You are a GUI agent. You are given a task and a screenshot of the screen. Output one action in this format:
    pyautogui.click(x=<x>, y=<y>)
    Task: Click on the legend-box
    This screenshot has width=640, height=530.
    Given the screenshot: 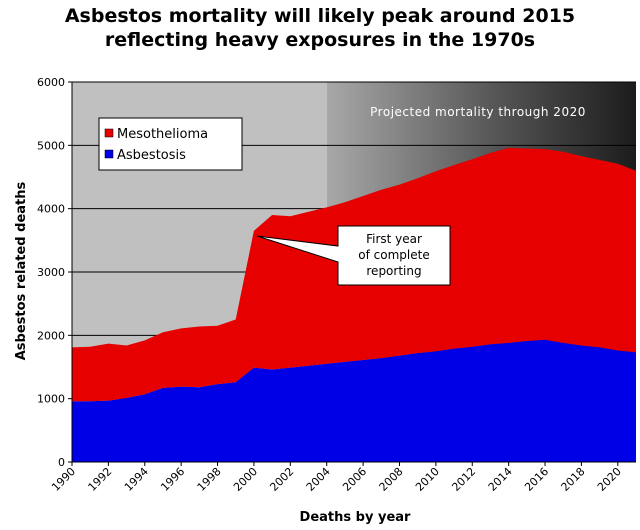 What is the action you would take?
    pyautogui.click(x=170, y=144)
    